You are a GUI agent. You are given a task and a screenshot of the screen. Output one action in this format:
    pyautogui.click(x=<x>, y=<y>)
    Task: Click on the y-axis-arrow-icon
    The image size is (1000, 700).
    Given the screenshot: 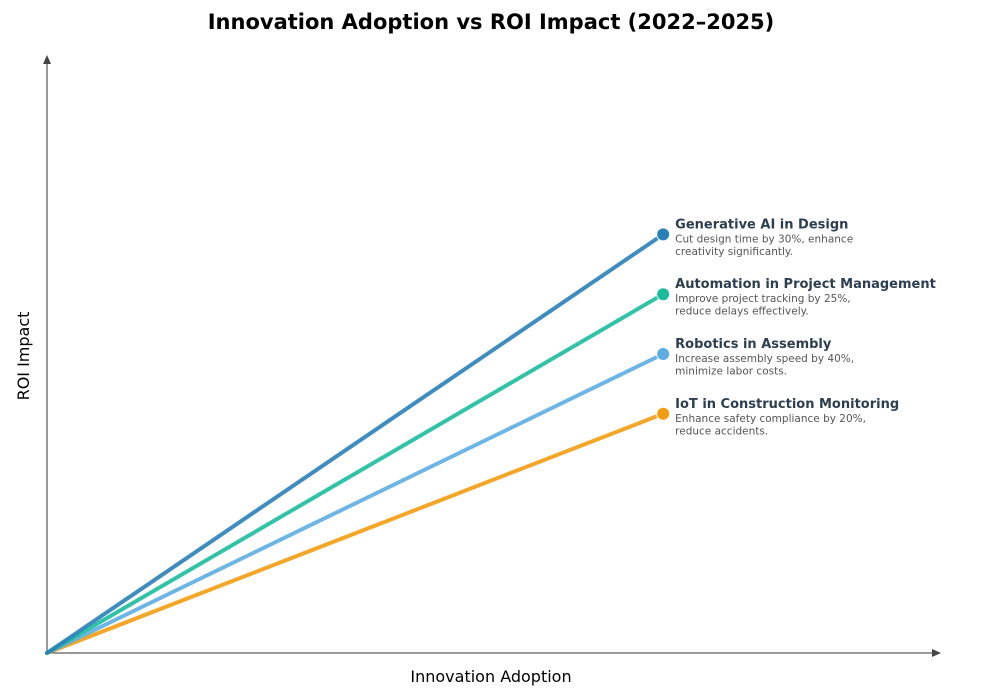 What is the action you would take?
    pyautogui.click(x=47, y=59)
    